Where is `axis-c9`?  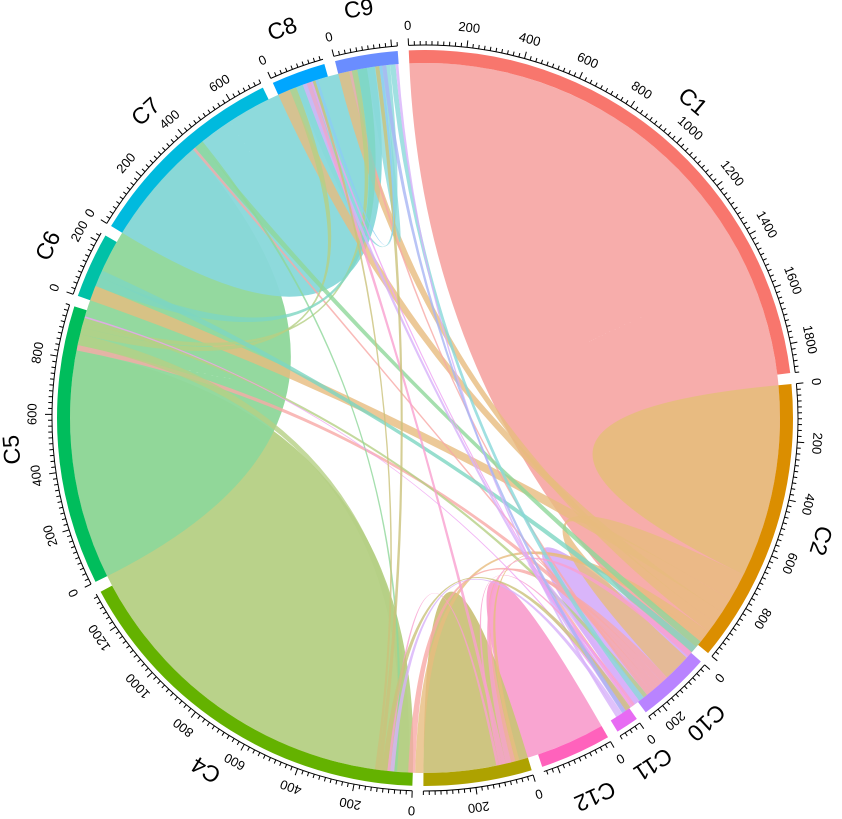 axis-c9 is located at coordinates (365, 51).